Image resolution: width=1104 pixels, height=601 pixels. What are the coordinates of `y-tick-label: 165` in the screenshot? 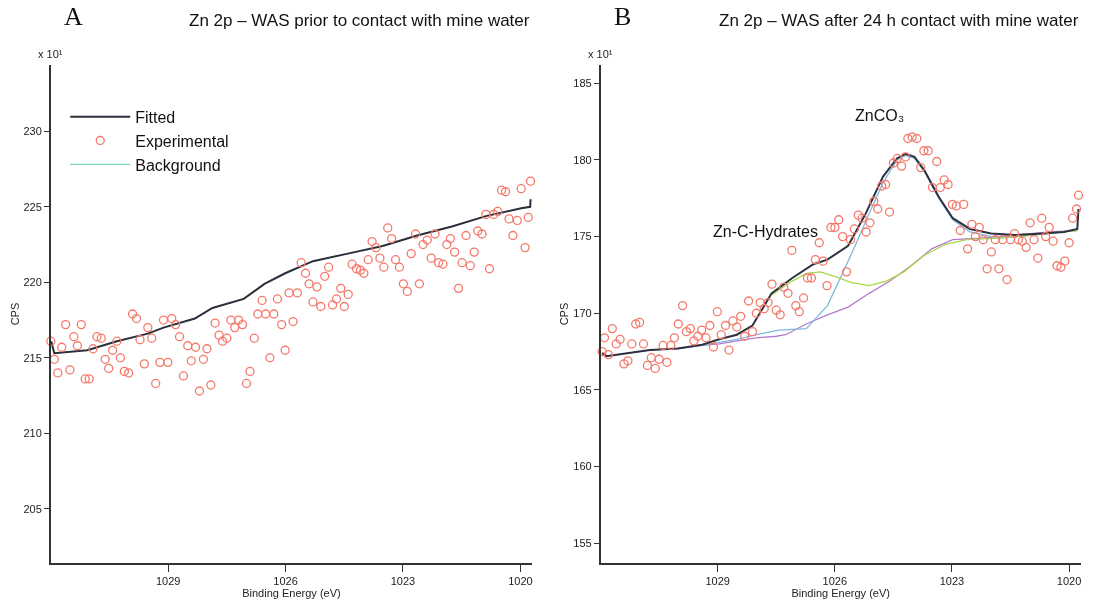 It's located at (582, 389).